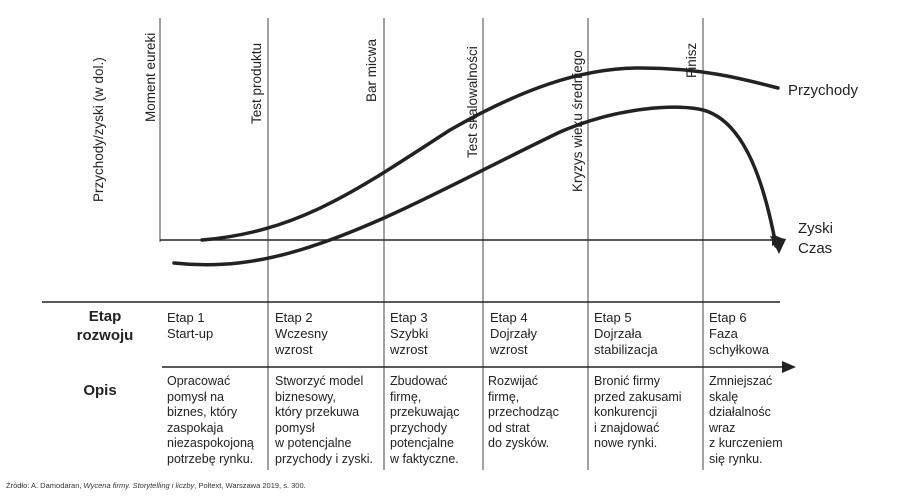  I want to click on phase-label-scalability: Test skalowalności, so click(472, 102).